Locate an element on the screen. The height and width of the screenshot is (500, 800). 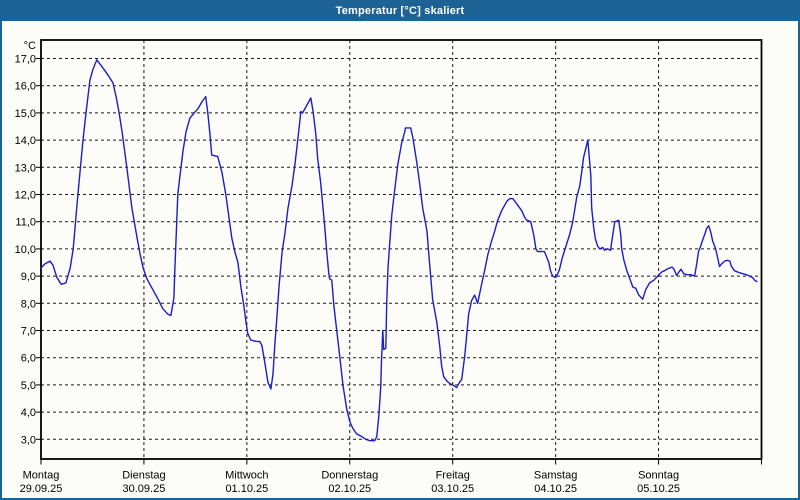
x-tick-label-weekday: Montag is located at coordinates (41, 476).